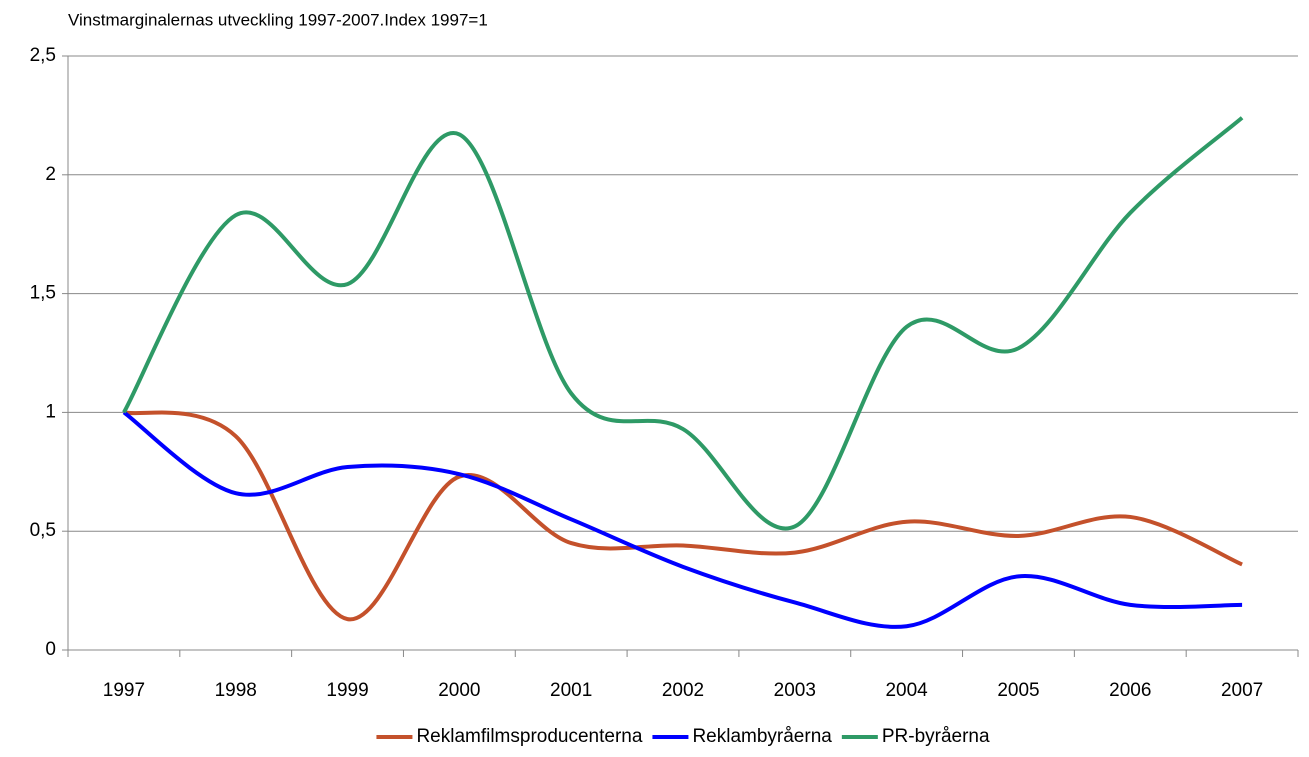  Describe the element at coordinates (236, 690) in the screenshot. I see `x-tick-label: 1998` at that location.